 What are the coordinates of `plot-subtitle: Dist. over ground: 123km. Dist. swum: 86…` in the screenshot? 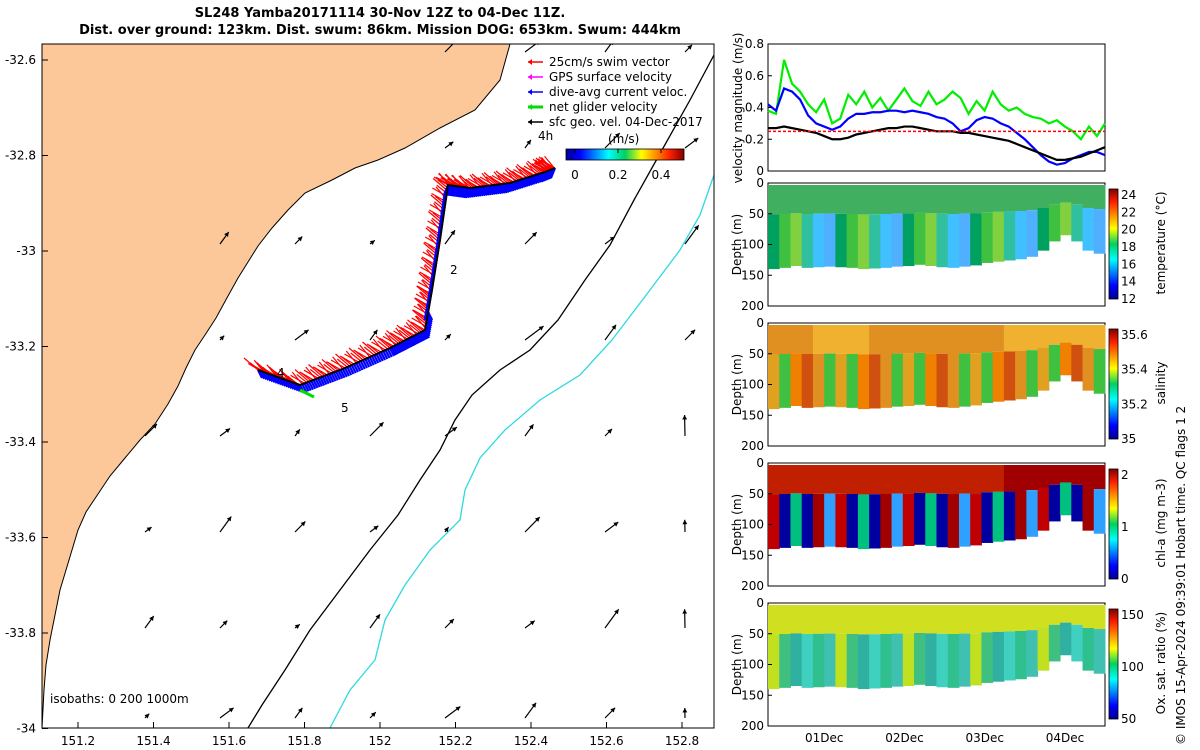 It's located at (380, 30).